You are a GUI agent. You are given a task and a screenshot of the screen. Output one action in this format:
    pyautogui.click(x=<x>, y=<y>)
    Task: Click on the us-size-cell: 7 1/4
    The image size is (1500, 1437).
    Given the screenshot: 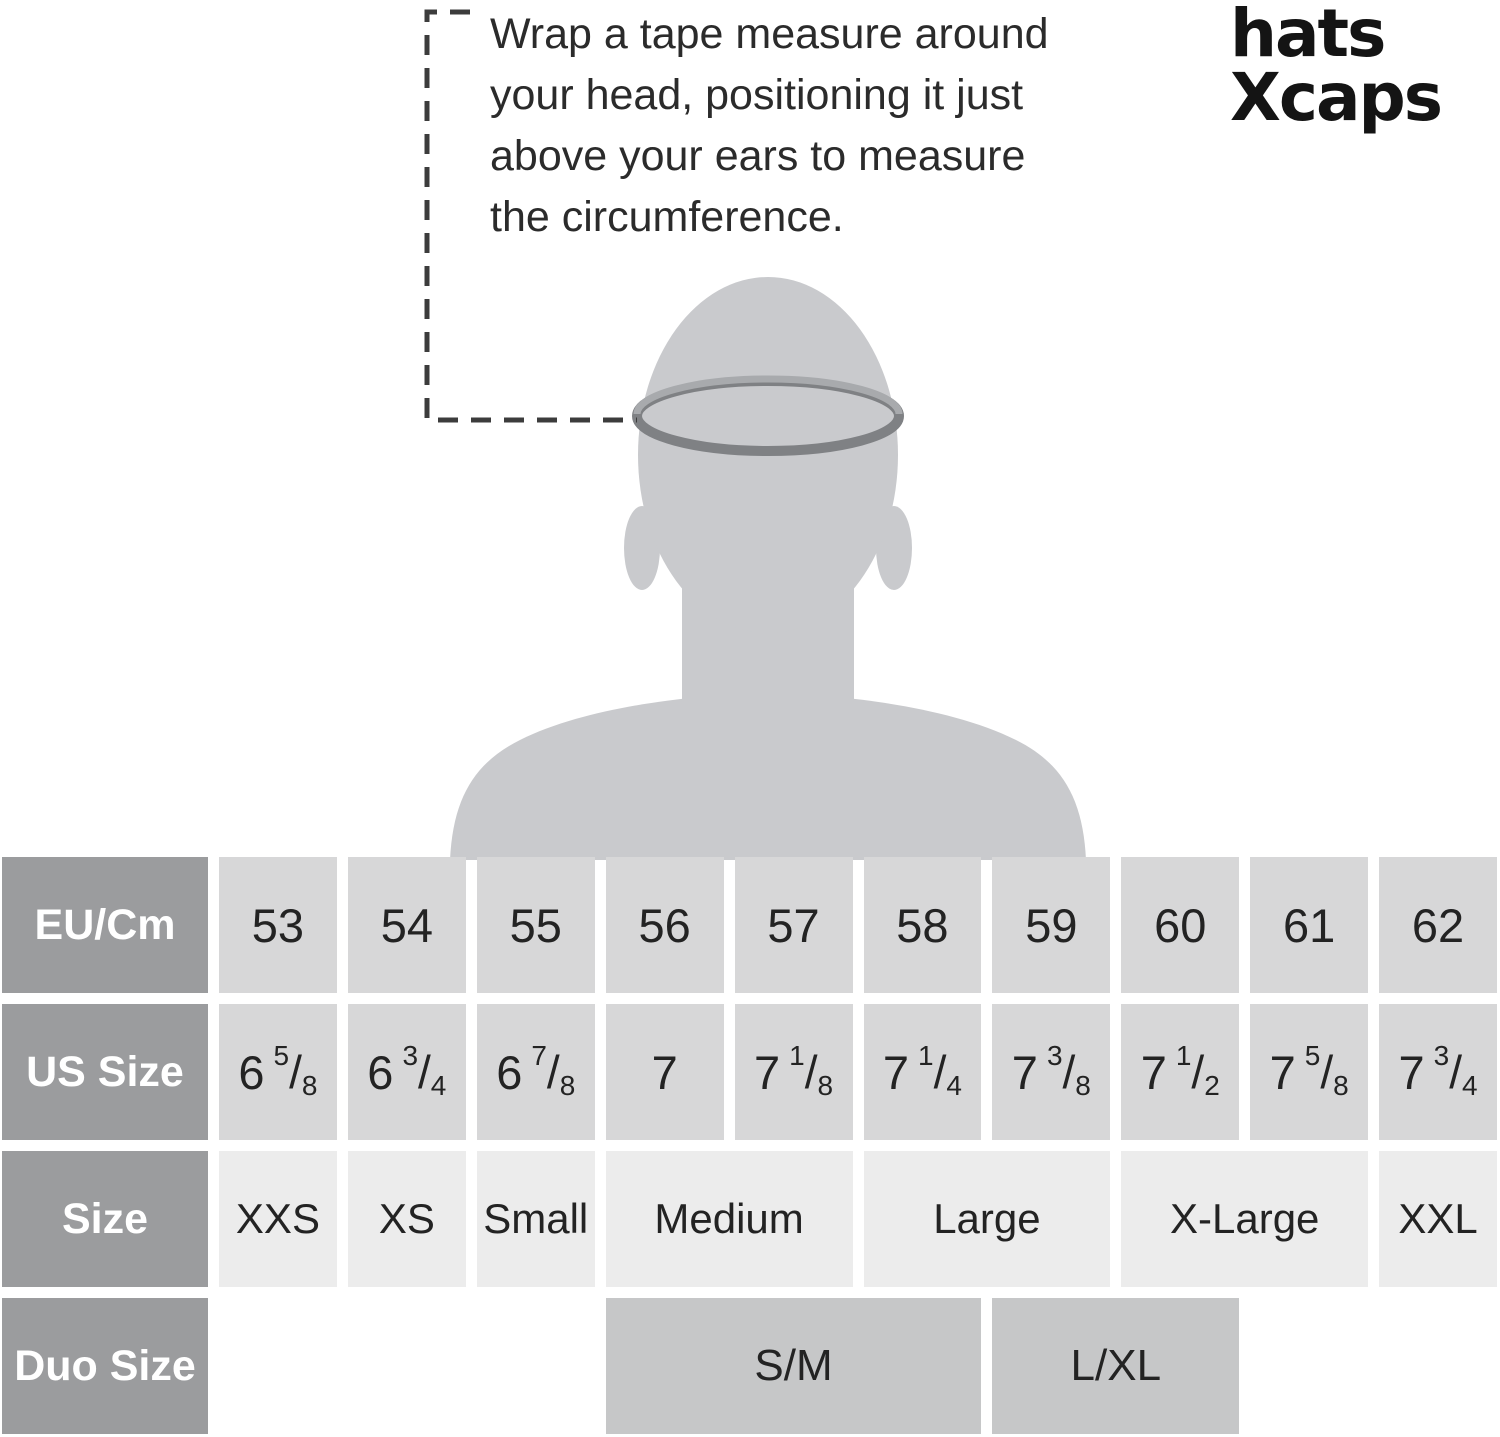 What is the action you would take?
    pyautogui.click(x=922, y=1072)
    